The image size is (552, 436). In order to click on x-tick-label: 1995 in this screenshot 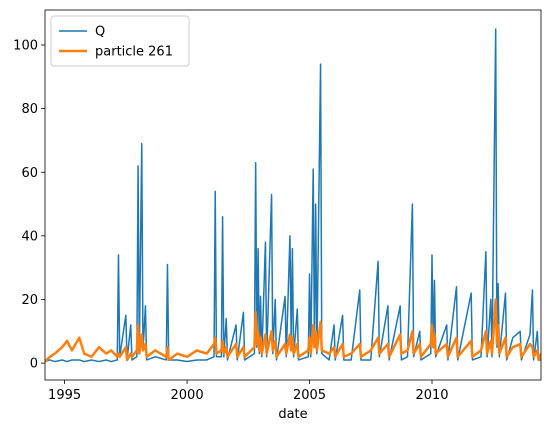, I will do `click(64, 395)`.